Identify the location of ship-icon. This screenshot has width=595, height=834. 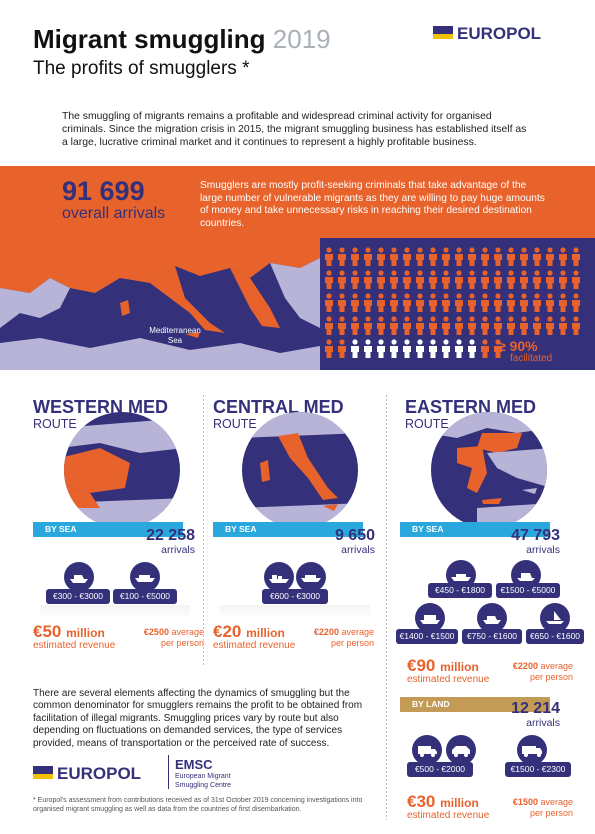
(279, 577).